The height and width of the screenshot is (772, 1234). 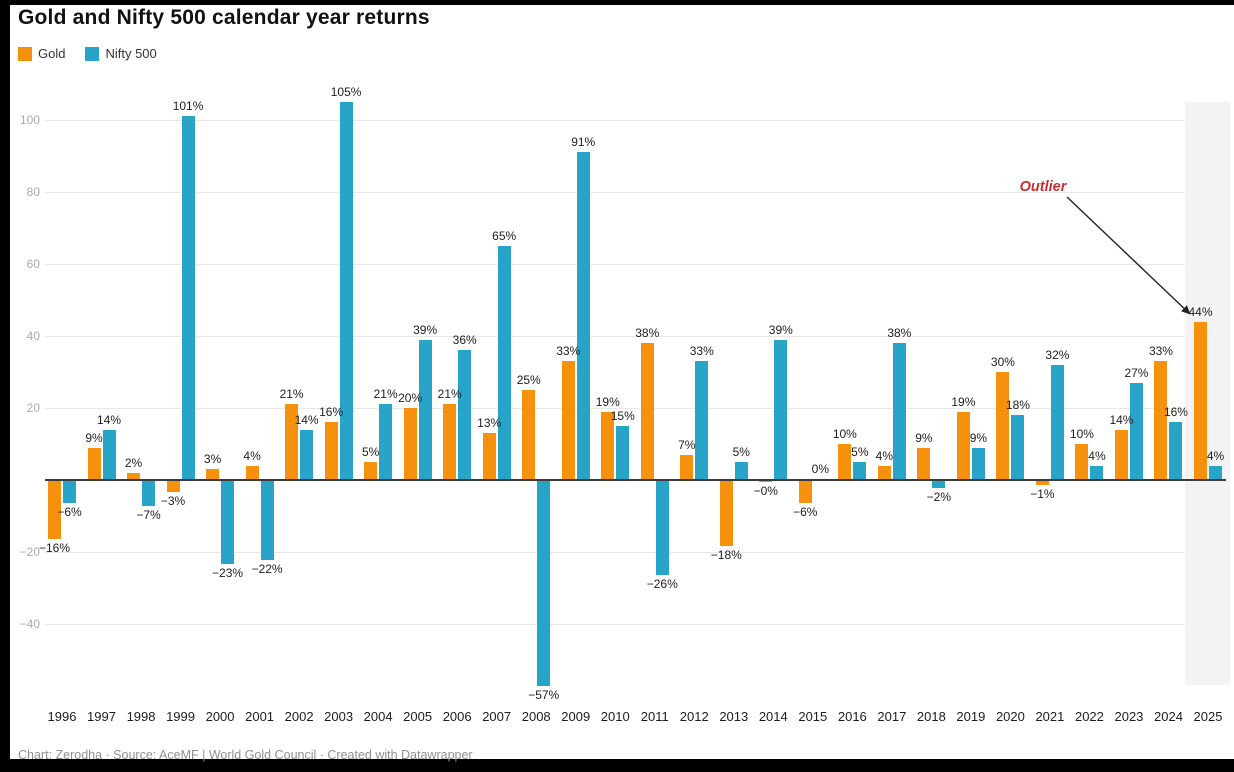 What do you see at coordinates (1176, 451) in the screenshot?
I see `bar-nifty500-2024` at bounding box center [1176, 451].